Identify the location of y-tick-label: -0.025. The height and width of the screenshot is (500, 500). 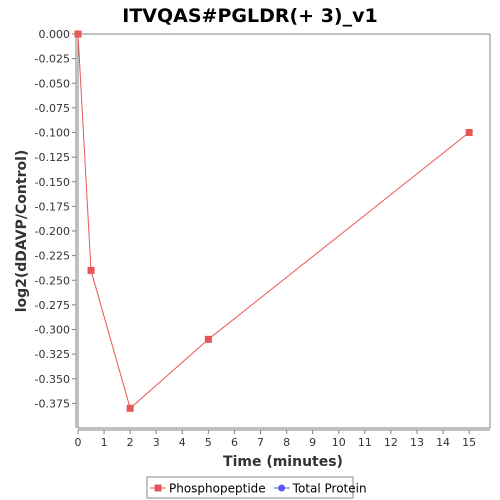
(52, 59).